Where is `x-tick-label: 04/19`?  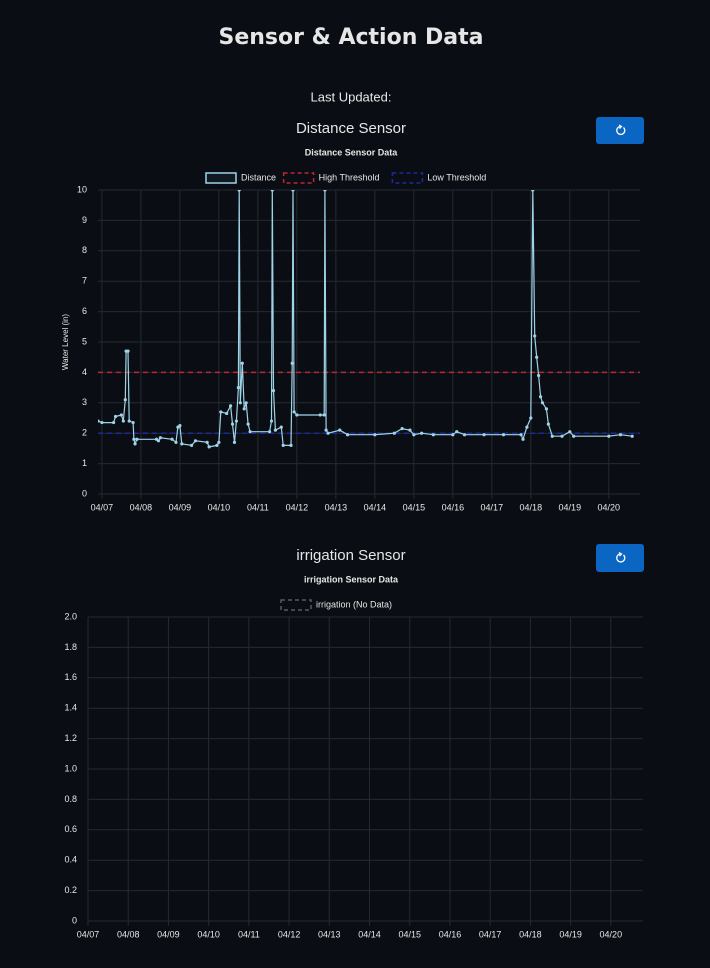 x-tick-label: 04/19 is located at coordinates (570, 507).